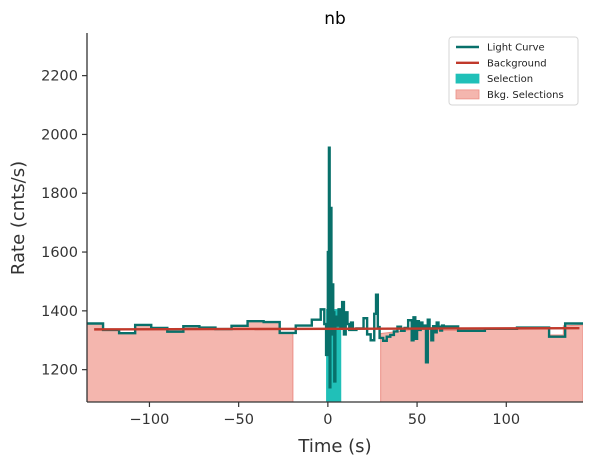 This screenshot has width=592, height=465. What do you see at coordinates (506, 420) in the screenshot?
I see `x-tick-label: 100` at bounding box center [506, 420].